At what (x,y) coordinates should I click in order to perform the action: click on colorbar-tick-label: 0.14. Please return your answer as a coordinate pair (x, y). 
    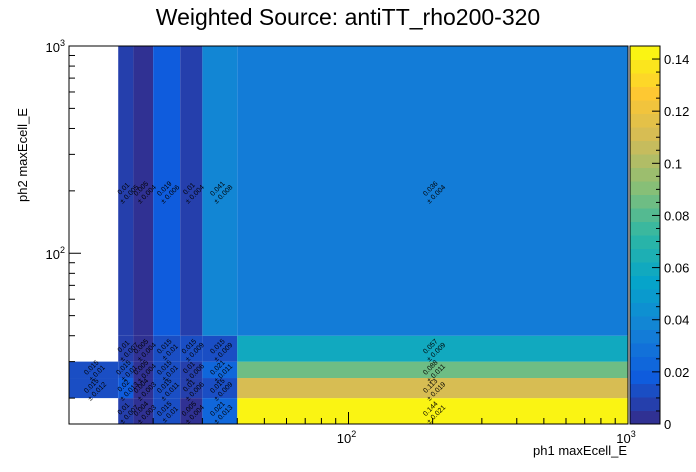
    Looking at the image, I should click on (676, 59).